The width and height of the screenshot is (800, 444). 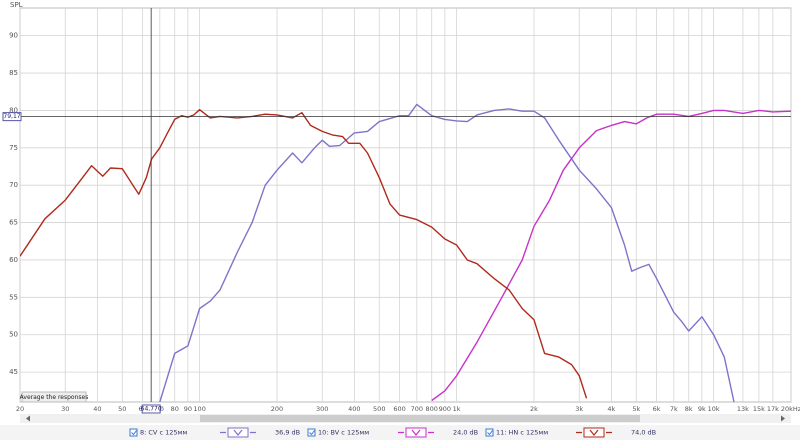 I want to click on x-tick-label: 40, so click(x=97, y=409).